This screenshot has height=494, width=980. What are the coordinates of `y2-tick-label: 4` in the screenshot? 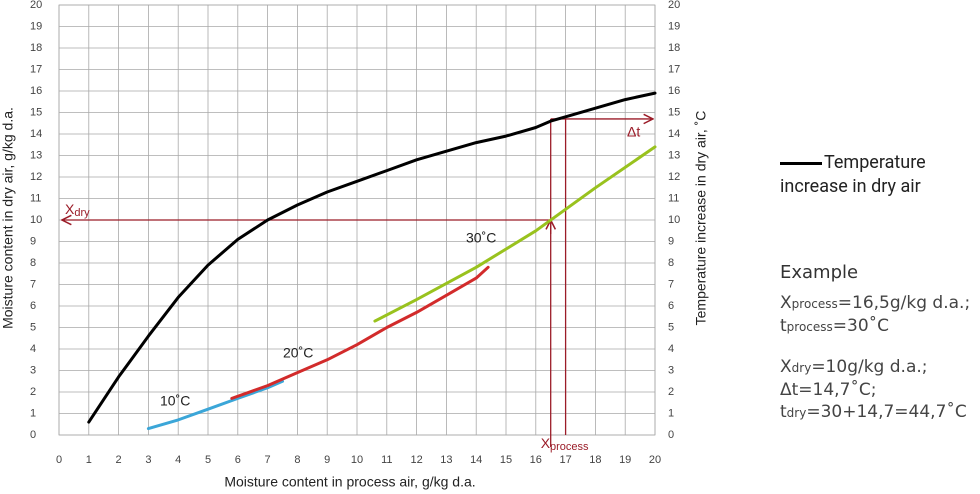 It's located at (671, 349).